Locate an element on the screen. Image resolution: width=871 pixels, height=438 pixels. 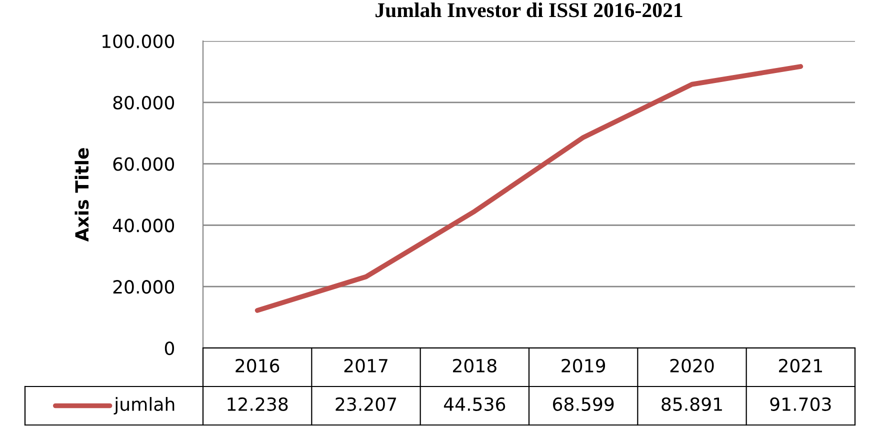
data-label: 44.536 is located at coordinates (475, 404).